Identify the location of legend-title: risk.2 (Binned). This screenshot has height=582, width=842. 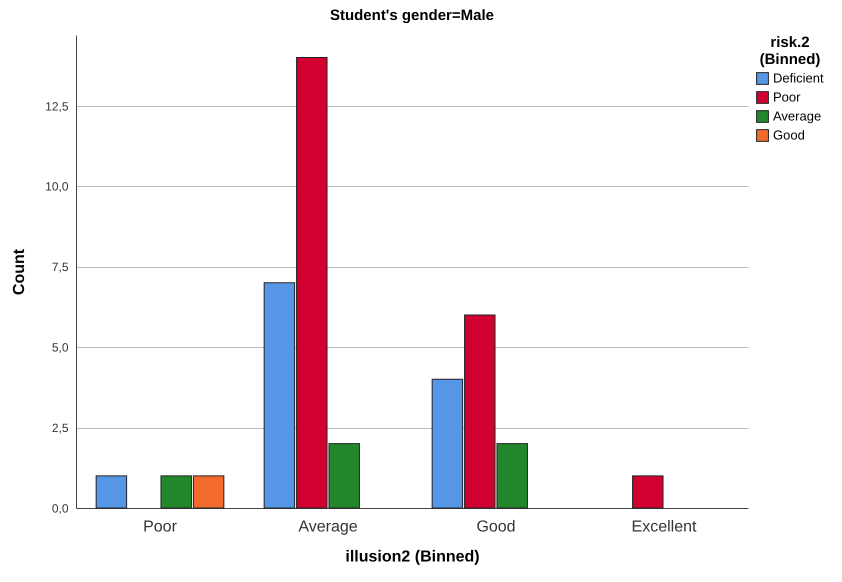
(790, 51).